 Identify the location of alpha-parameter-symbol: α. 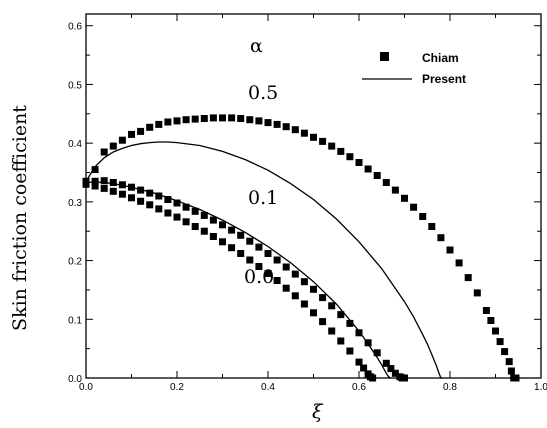
(256, 46).